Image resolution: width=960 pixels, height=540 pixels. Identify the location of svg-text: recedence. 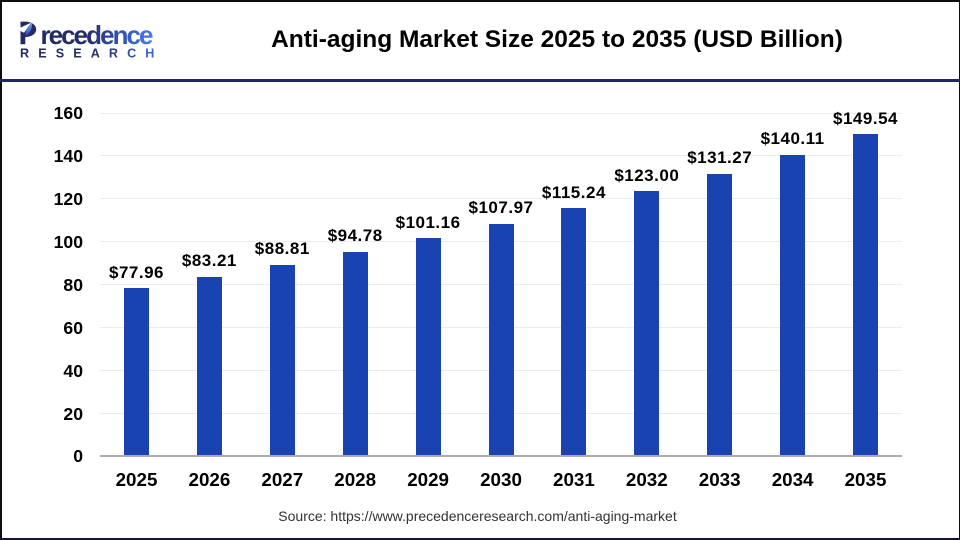
(97, 35).